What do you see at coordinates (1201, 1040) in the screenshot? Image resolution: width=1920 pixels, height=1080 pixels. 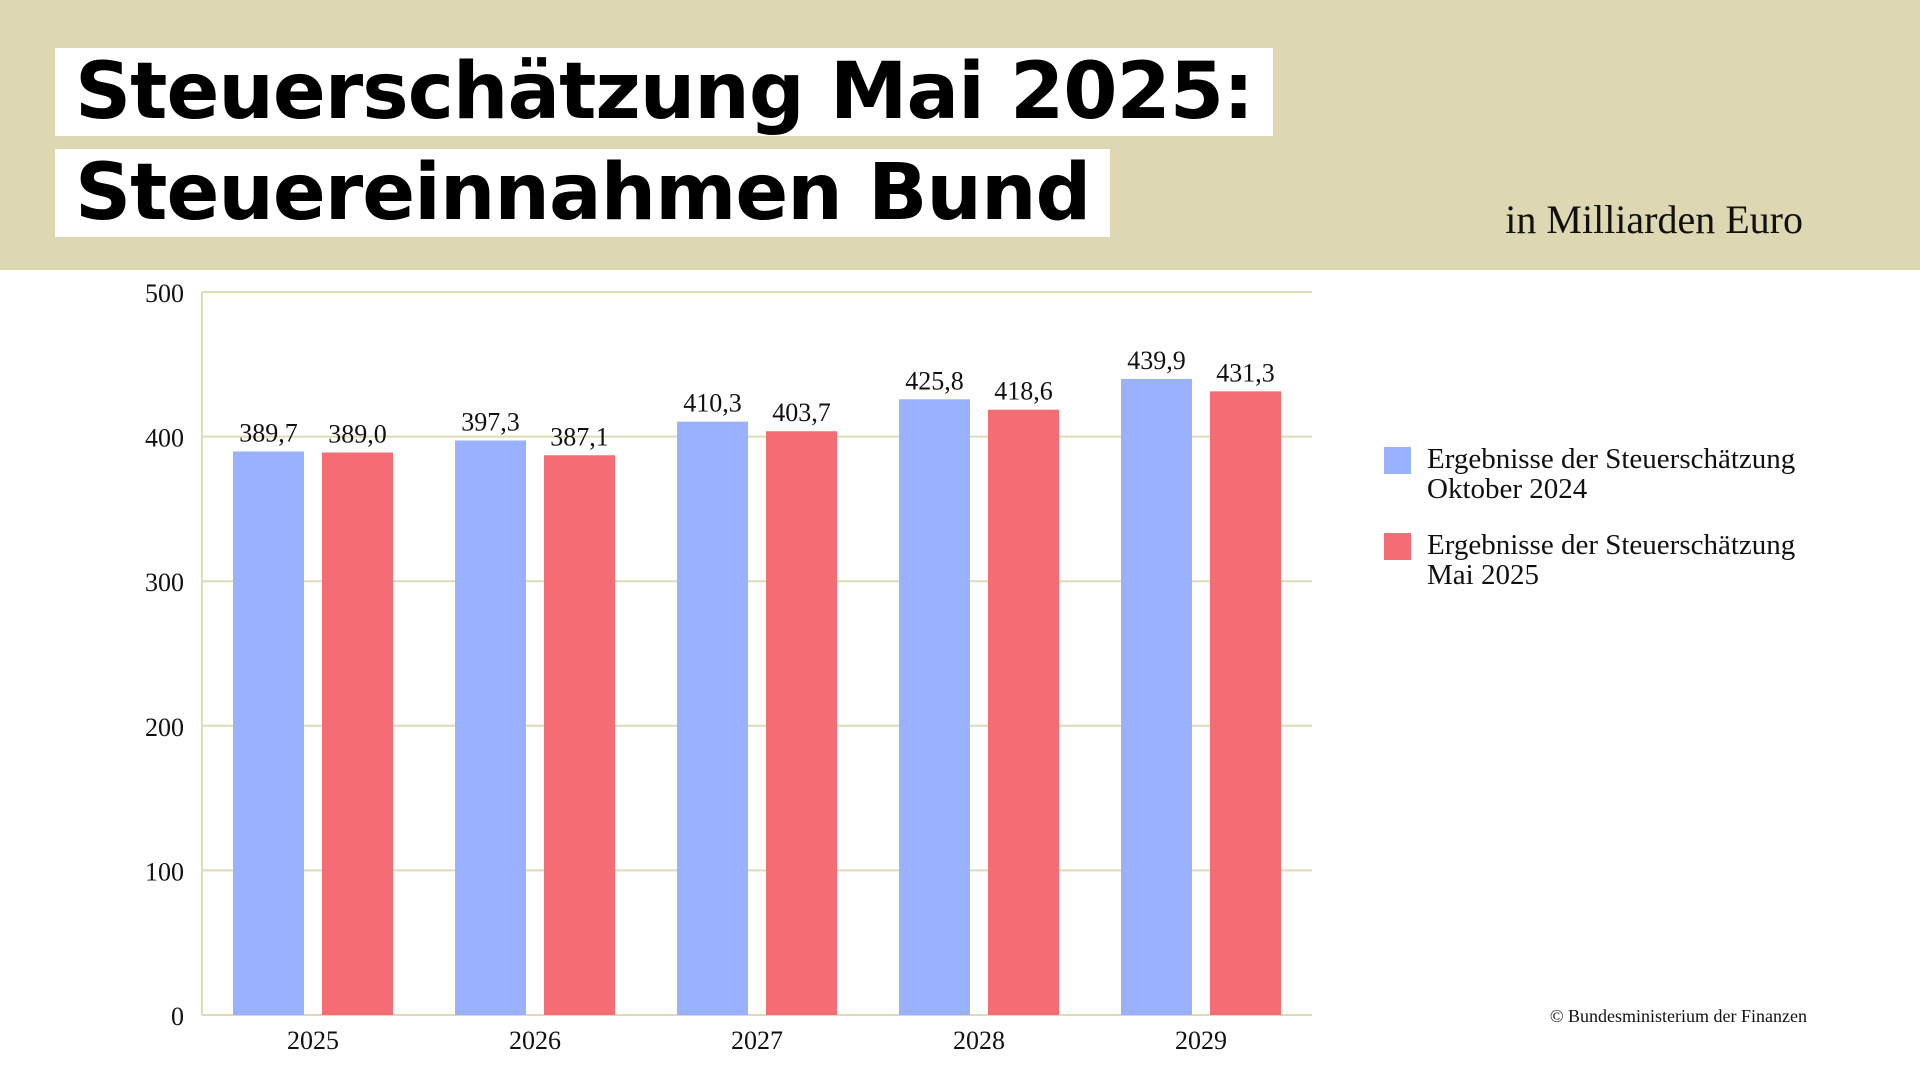 I see `x-tick-label-2029: 2029` at bounding box center [1201, 1040].